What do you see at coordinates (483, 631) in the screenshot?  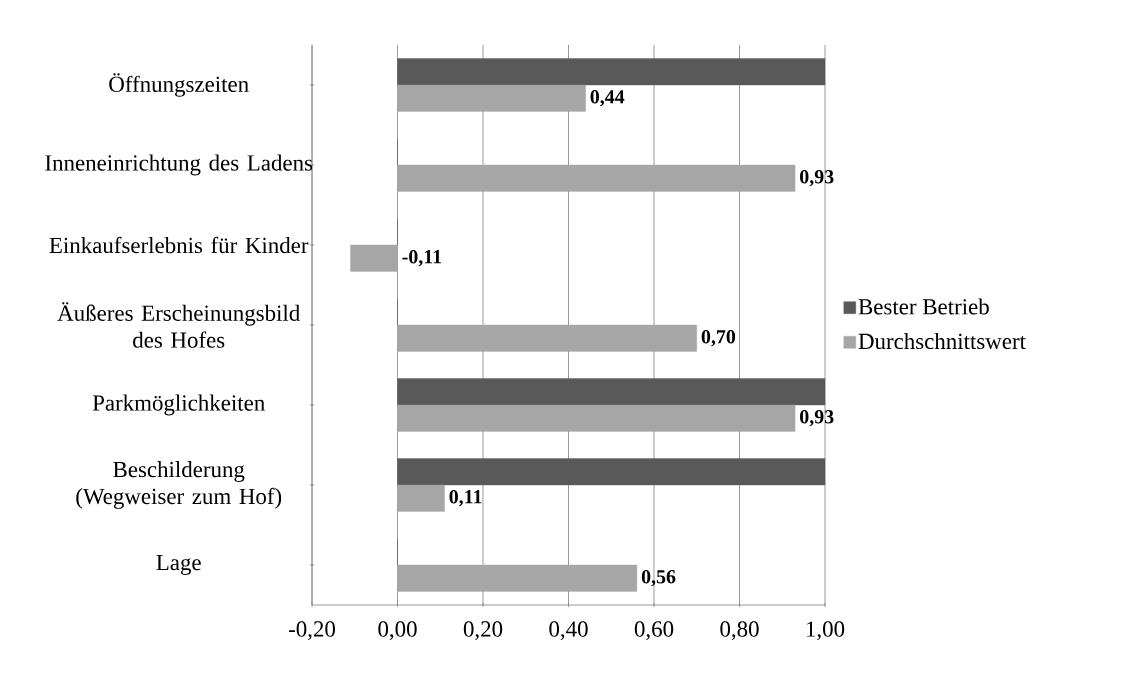 I see `x-tick-label: 0,20` at bounding box center [483, 631].